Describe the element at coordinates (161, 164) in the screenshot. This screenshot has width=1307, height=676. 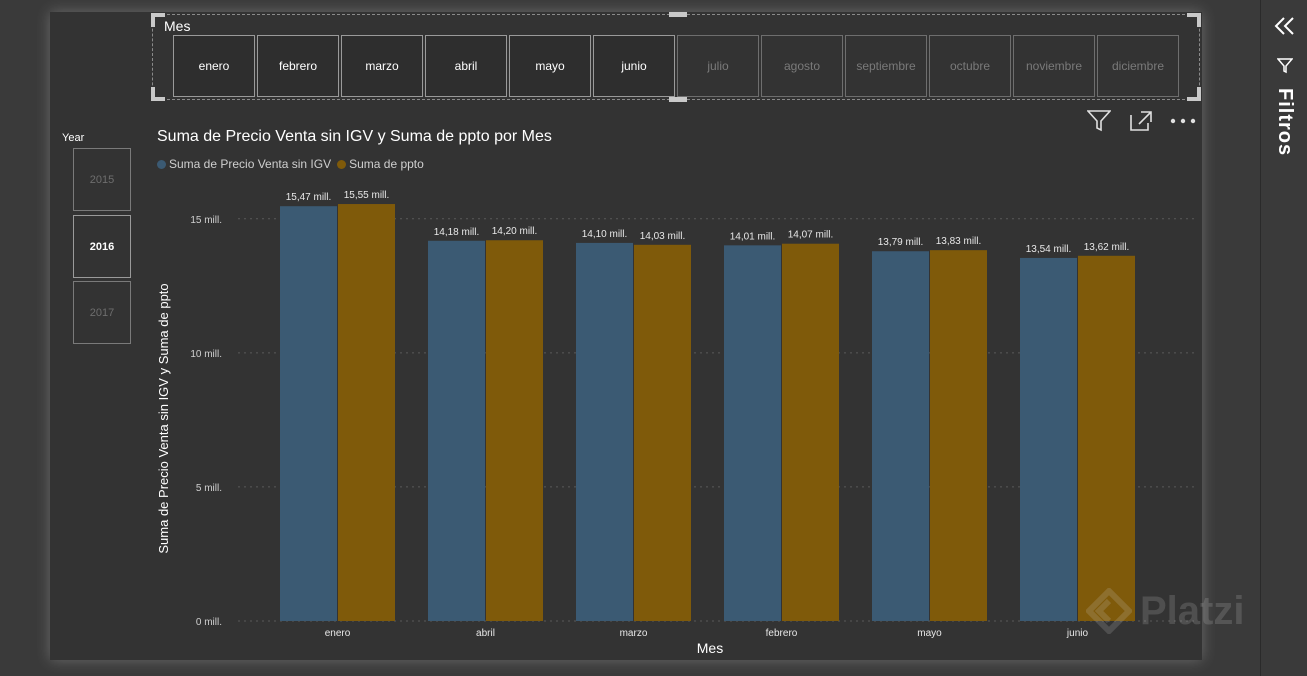
I see `legend-dot-precio` at that location.